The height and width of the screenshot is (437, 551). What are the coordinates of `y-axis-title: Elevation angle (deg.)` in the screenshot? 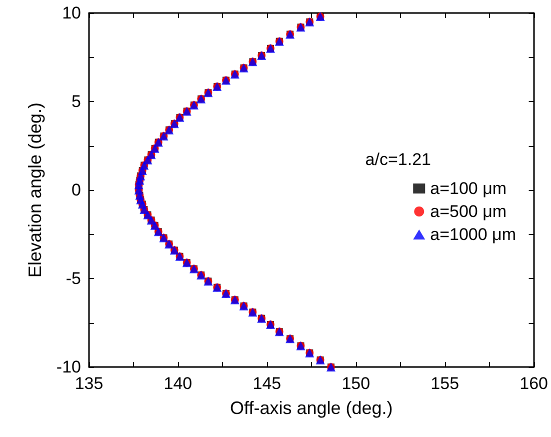 It's located at (35, 190).